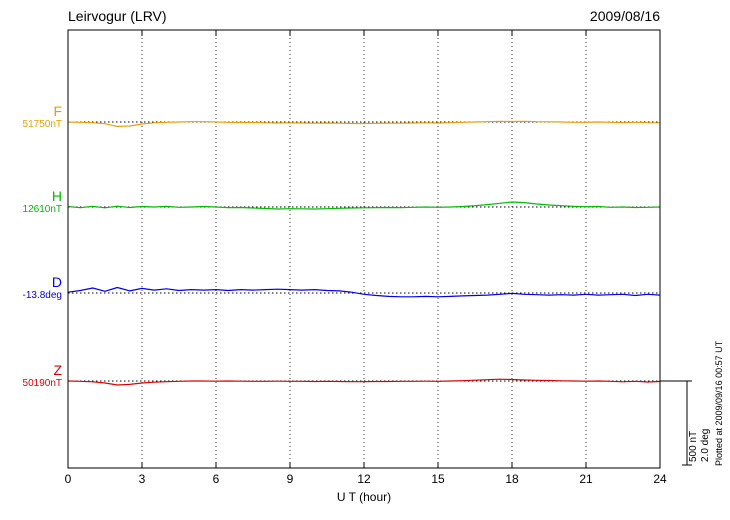 The height and width of the screenshot is (520, 730). I want to click on station-title: Leirvogur (LRV), so click(117, 16).